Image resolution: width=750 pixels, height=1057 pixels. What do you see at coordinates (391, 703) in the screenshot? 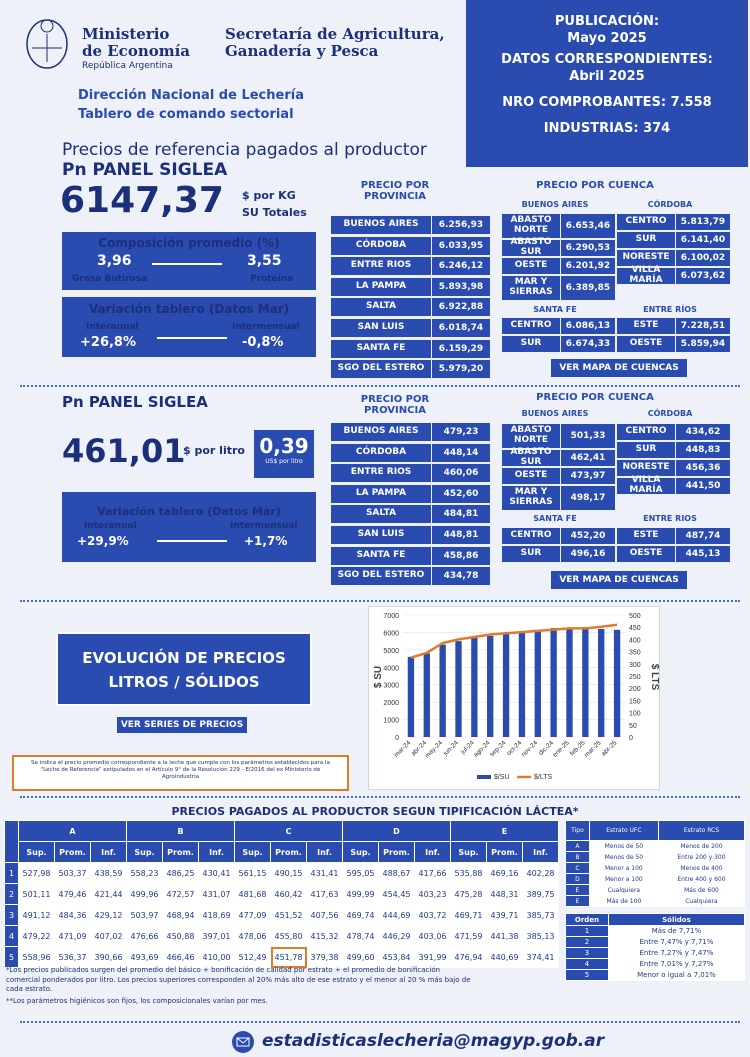
I see `y-tick-left: 2000` at bounding box center [391, 703].